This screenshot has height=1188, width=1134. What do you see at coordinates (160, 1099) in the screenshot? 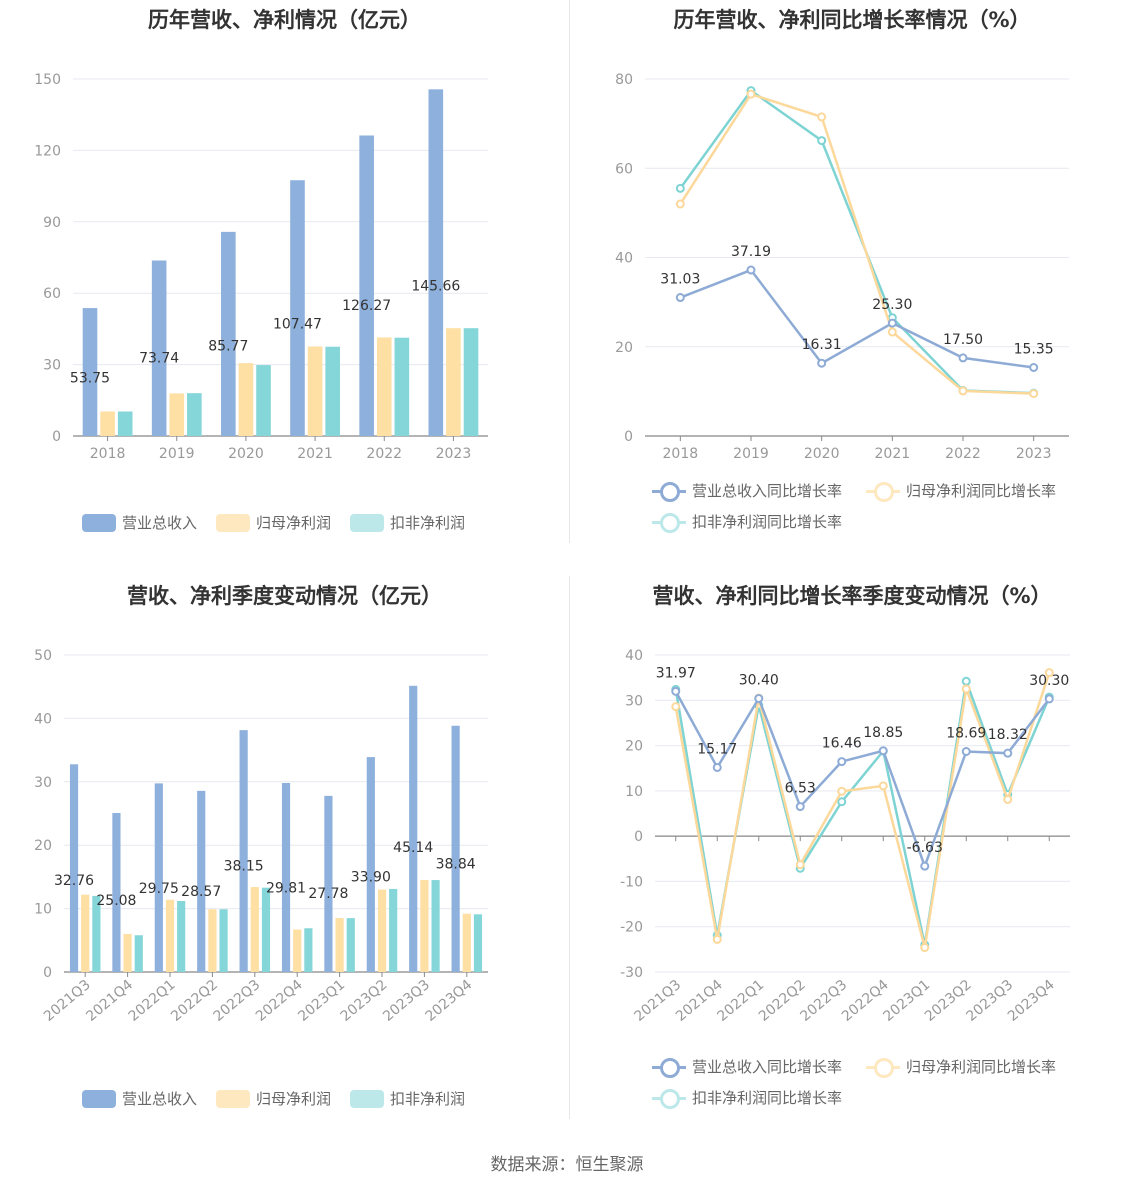
I see `legend-label: 营业总收入` at bounding box center [160, 1099].